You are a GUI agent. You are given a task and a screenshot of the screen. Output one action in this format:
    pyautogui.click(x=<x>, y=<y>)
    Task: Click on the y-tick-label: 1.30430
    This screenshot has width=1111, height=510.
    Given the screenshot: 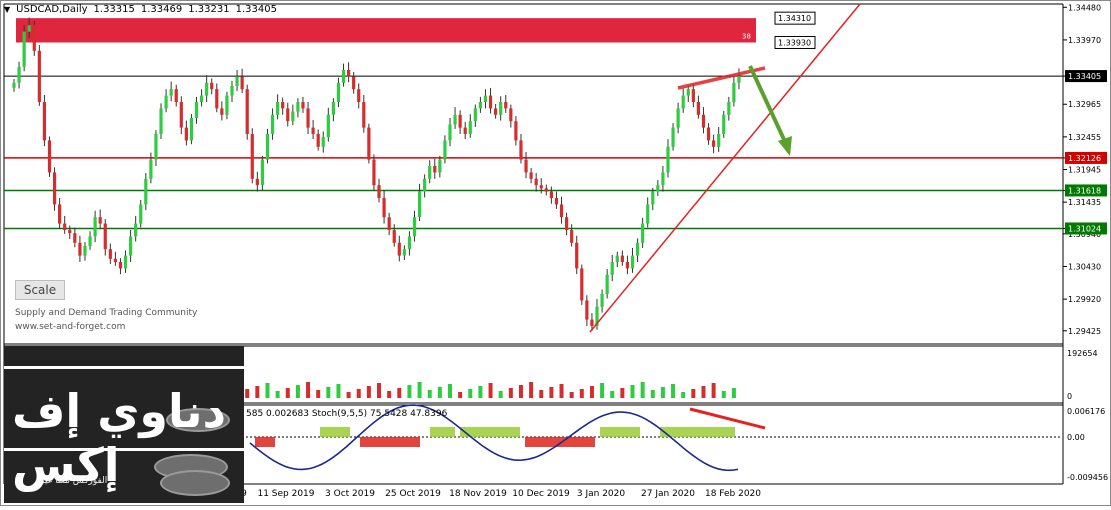 What is the action you would take?
    pyautogui.click(x=1084, y=266)
    